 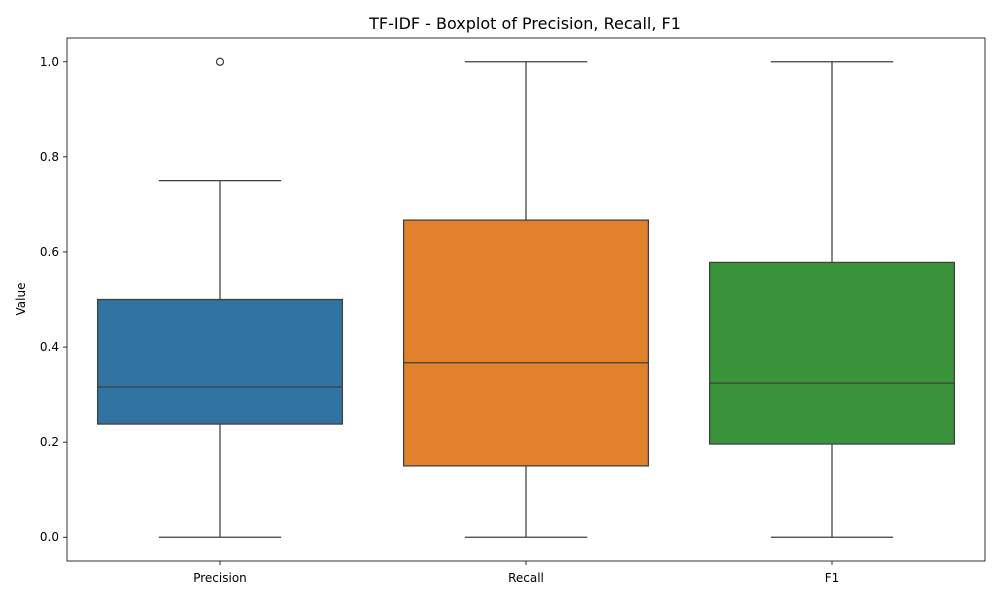 What do you see at coordinates (49, 537) in the screenshot?
I see `y-tick-label: 0.0` at bounding box center [49, 537].